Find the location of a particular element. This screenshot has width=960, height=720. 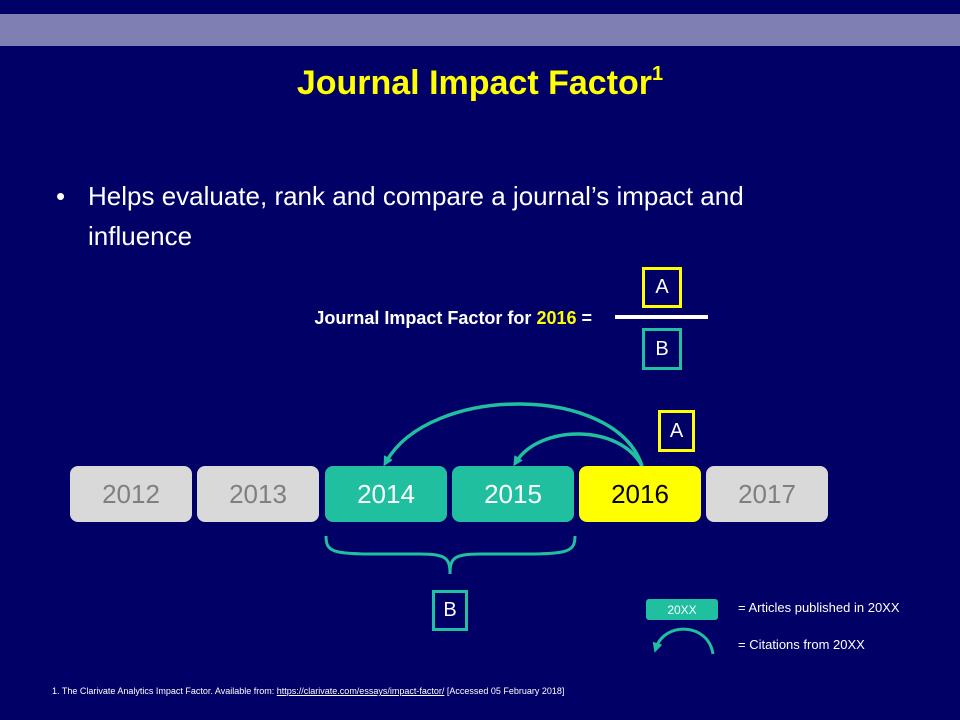

citations-label-box: A is located at coordinates (676, 431).